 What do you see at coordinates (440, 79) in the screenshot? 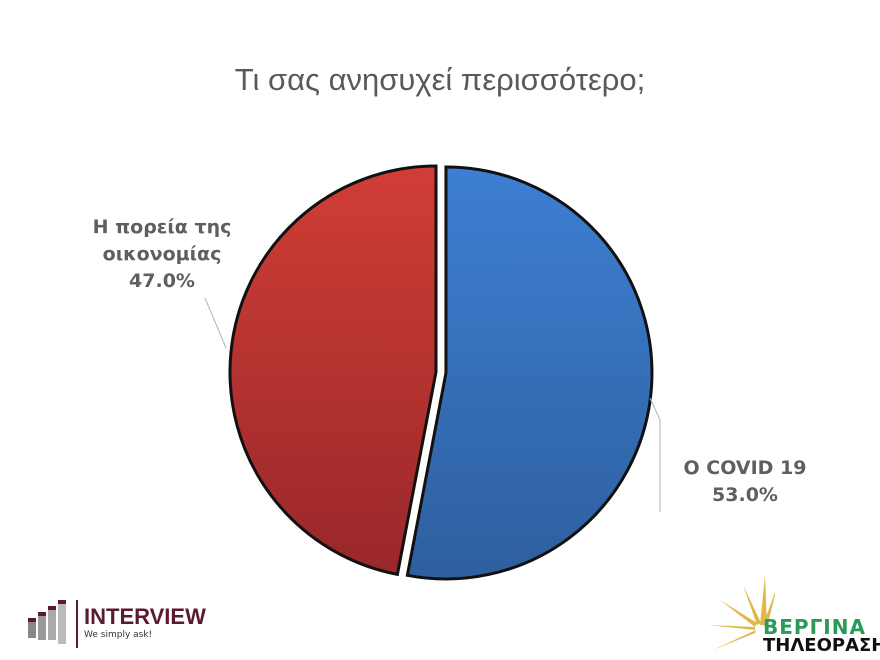
I see `chart-title: Τι σας ανησυχεί περισσότερο;` at bounding box center [440, 79].